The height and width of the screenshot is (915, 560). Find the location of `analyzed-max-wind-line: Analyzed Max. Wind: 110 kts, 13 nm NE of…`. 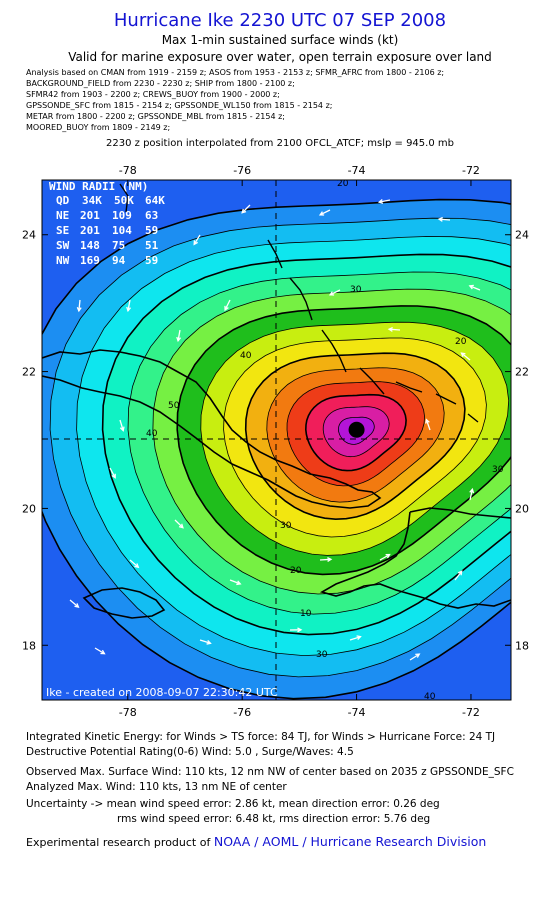

analyzed-max-wind-line: Analyzed Max. Wind: 110 kts, 13 nm NE of… is located at coordinates (156, 787).